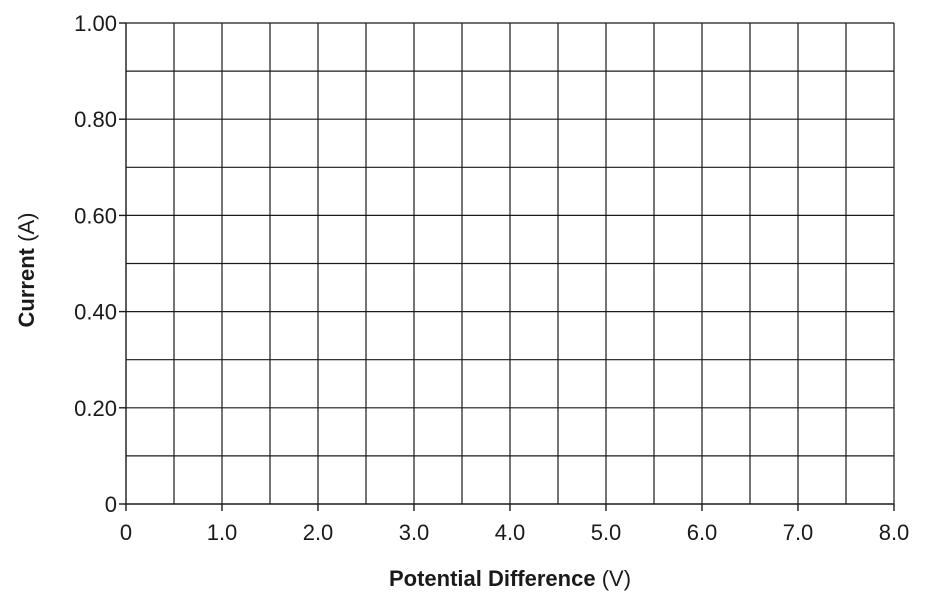 The height and width of the screenshot is (601, 925). I want to click on x-tick-label: 5.0, so click(606, 532).